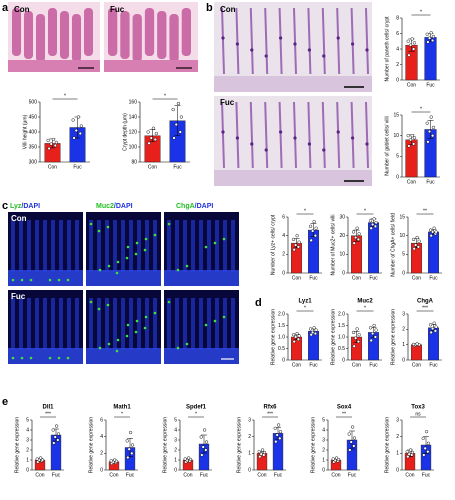 Image resolution: width=455 pixels, height=500 pixels. Describe the element at coordinates (30, 206) in the screenshot. I see `counterstain: /DAPI` at that location.